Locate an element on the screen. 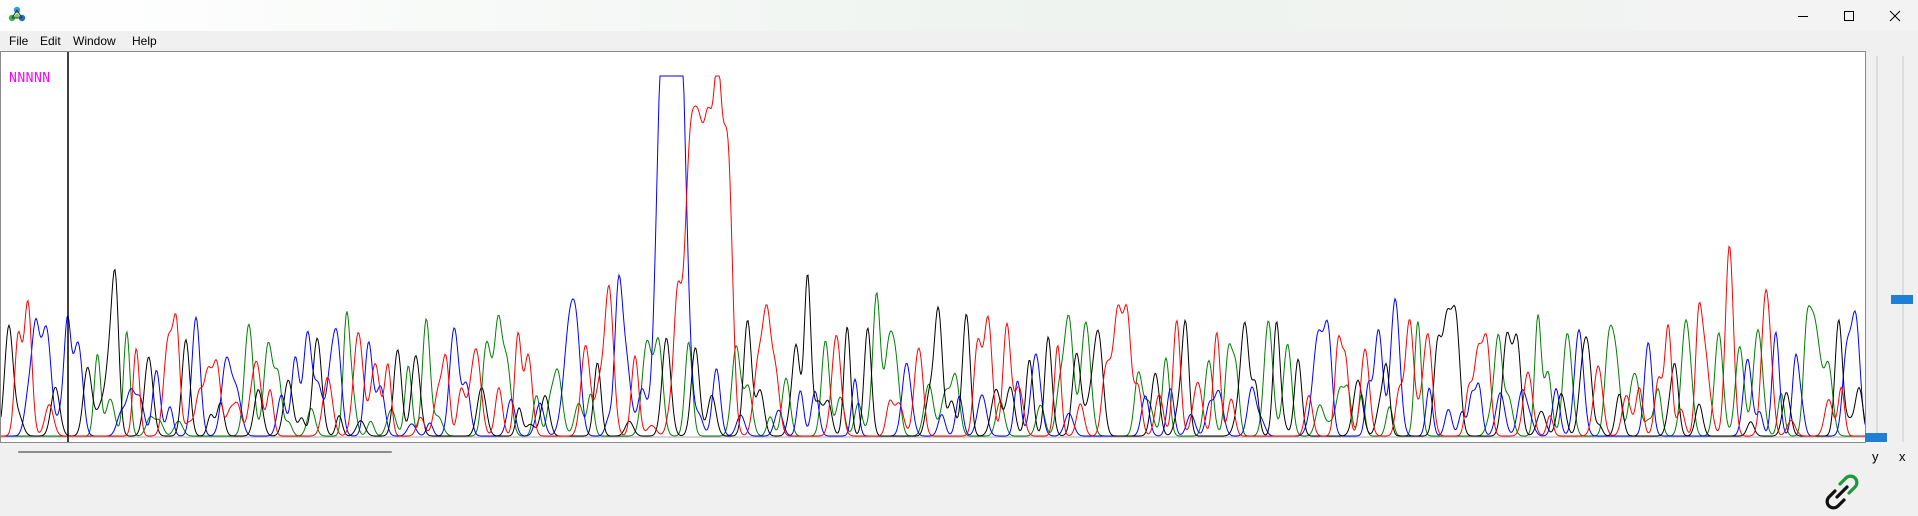  y-zoom-thumb is located at coordinates (1876, 437).